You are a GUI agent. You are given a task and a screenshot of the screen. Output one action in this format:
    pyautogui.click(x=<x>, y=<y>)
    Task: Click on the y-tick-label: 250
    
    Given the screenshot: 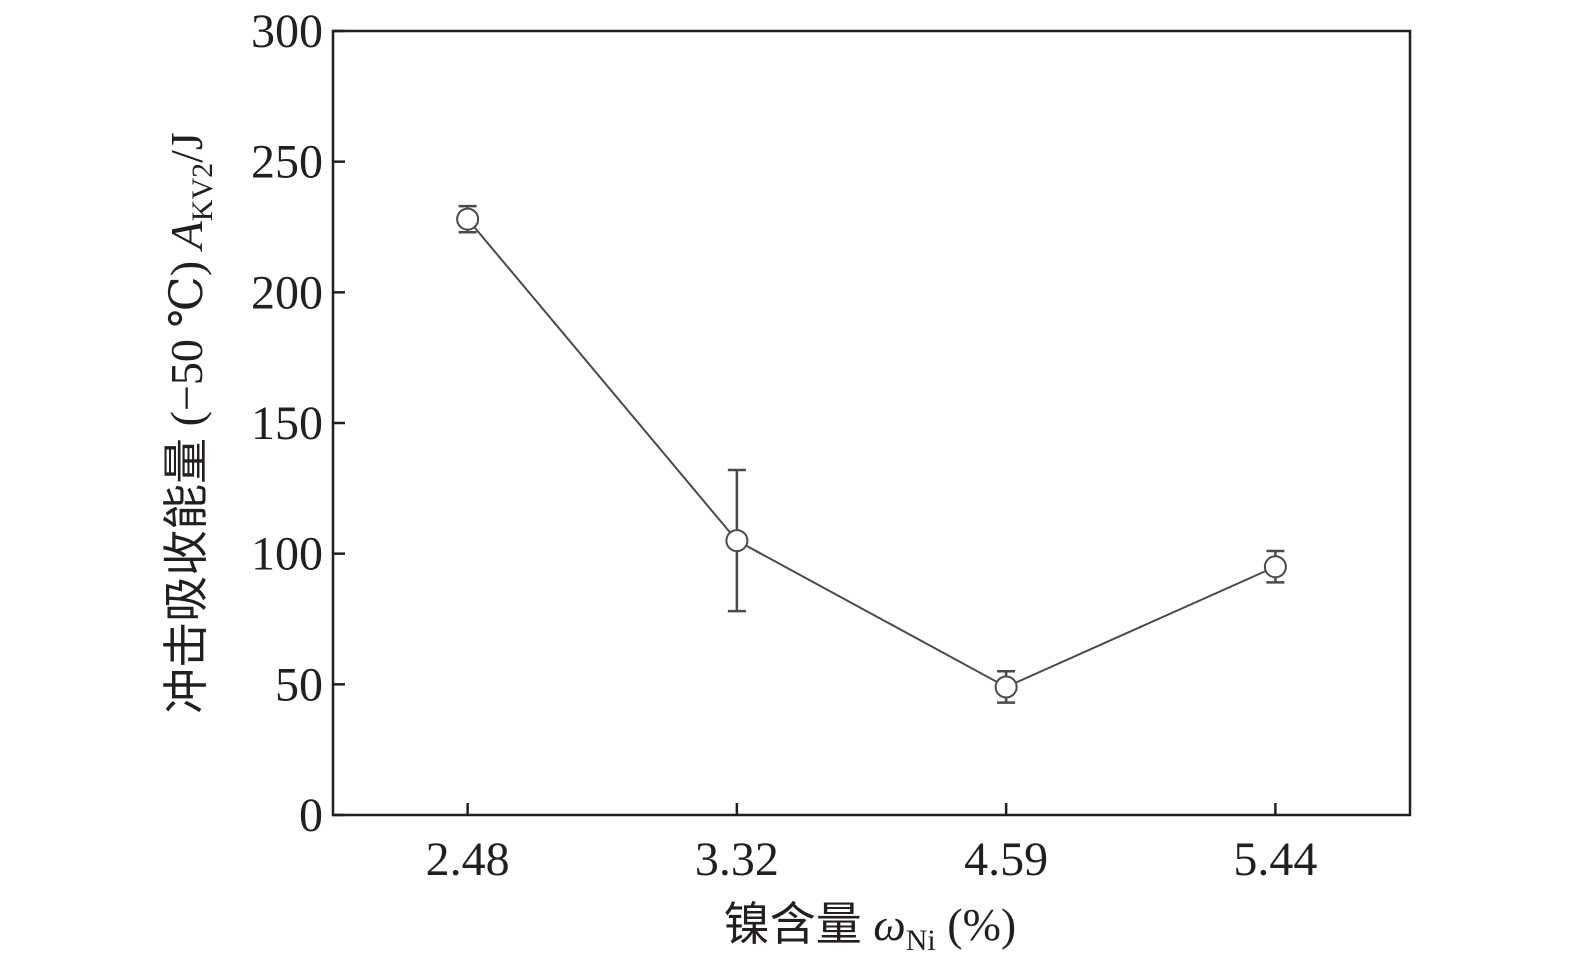 What is the action you would take?
    pyautogui.click(x=287, y=162)
    